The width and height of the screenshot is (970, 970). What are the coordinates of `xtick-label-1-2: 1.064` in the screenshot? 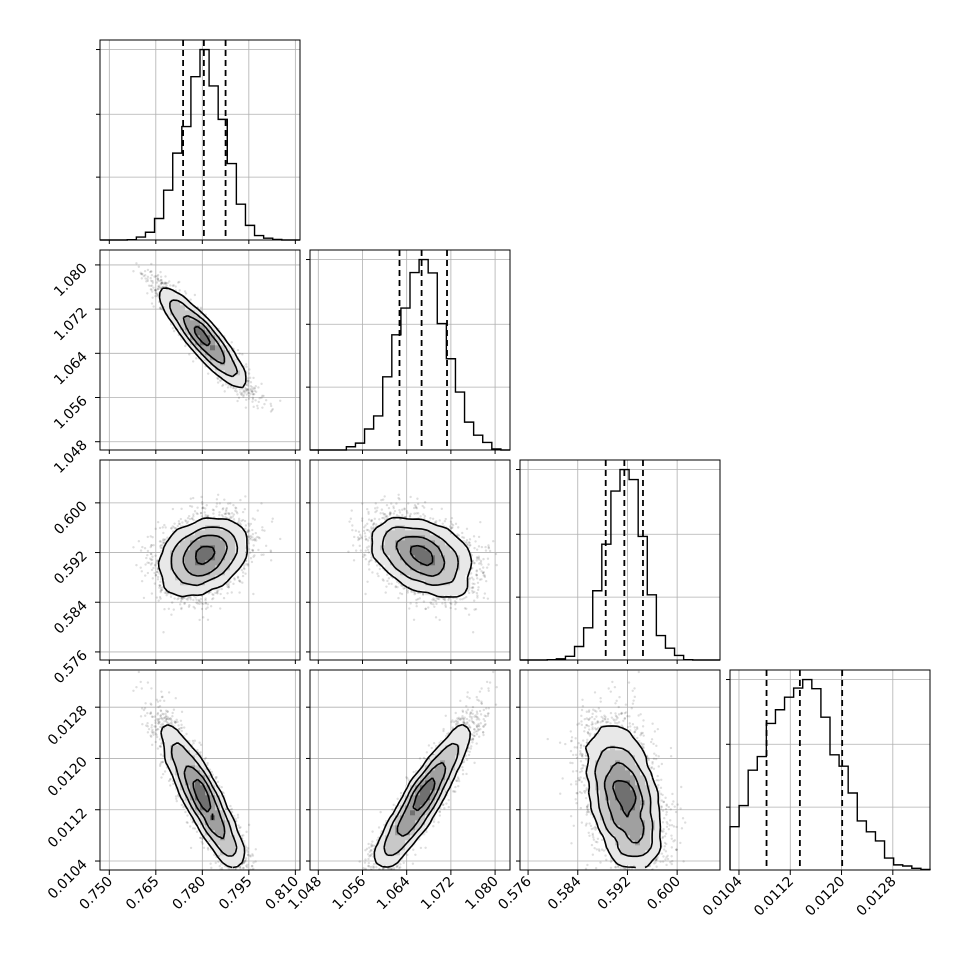 It's located at (394, 893).